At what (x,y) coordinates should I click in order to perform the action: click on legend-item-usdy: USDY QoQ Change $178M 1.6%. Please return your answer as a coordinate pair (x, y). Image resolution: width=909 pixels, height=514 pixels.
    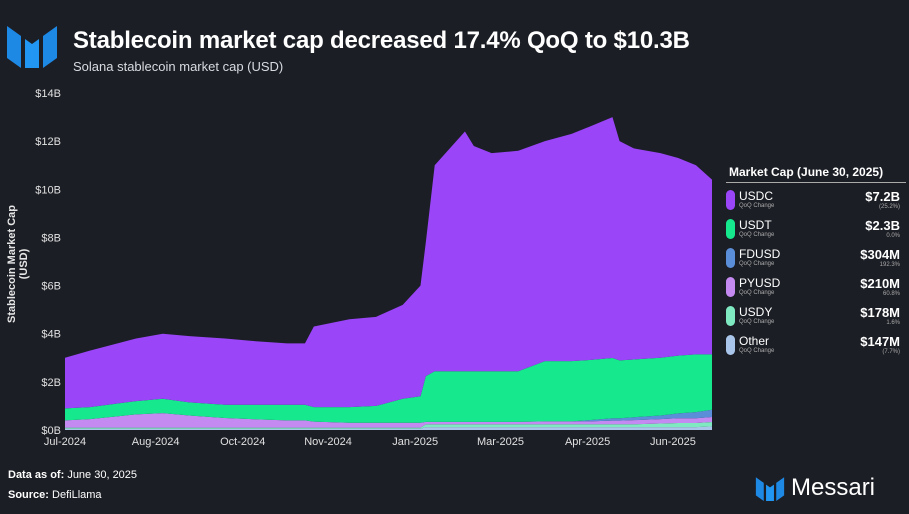
    Looking at the image, I should click on (816, 317).